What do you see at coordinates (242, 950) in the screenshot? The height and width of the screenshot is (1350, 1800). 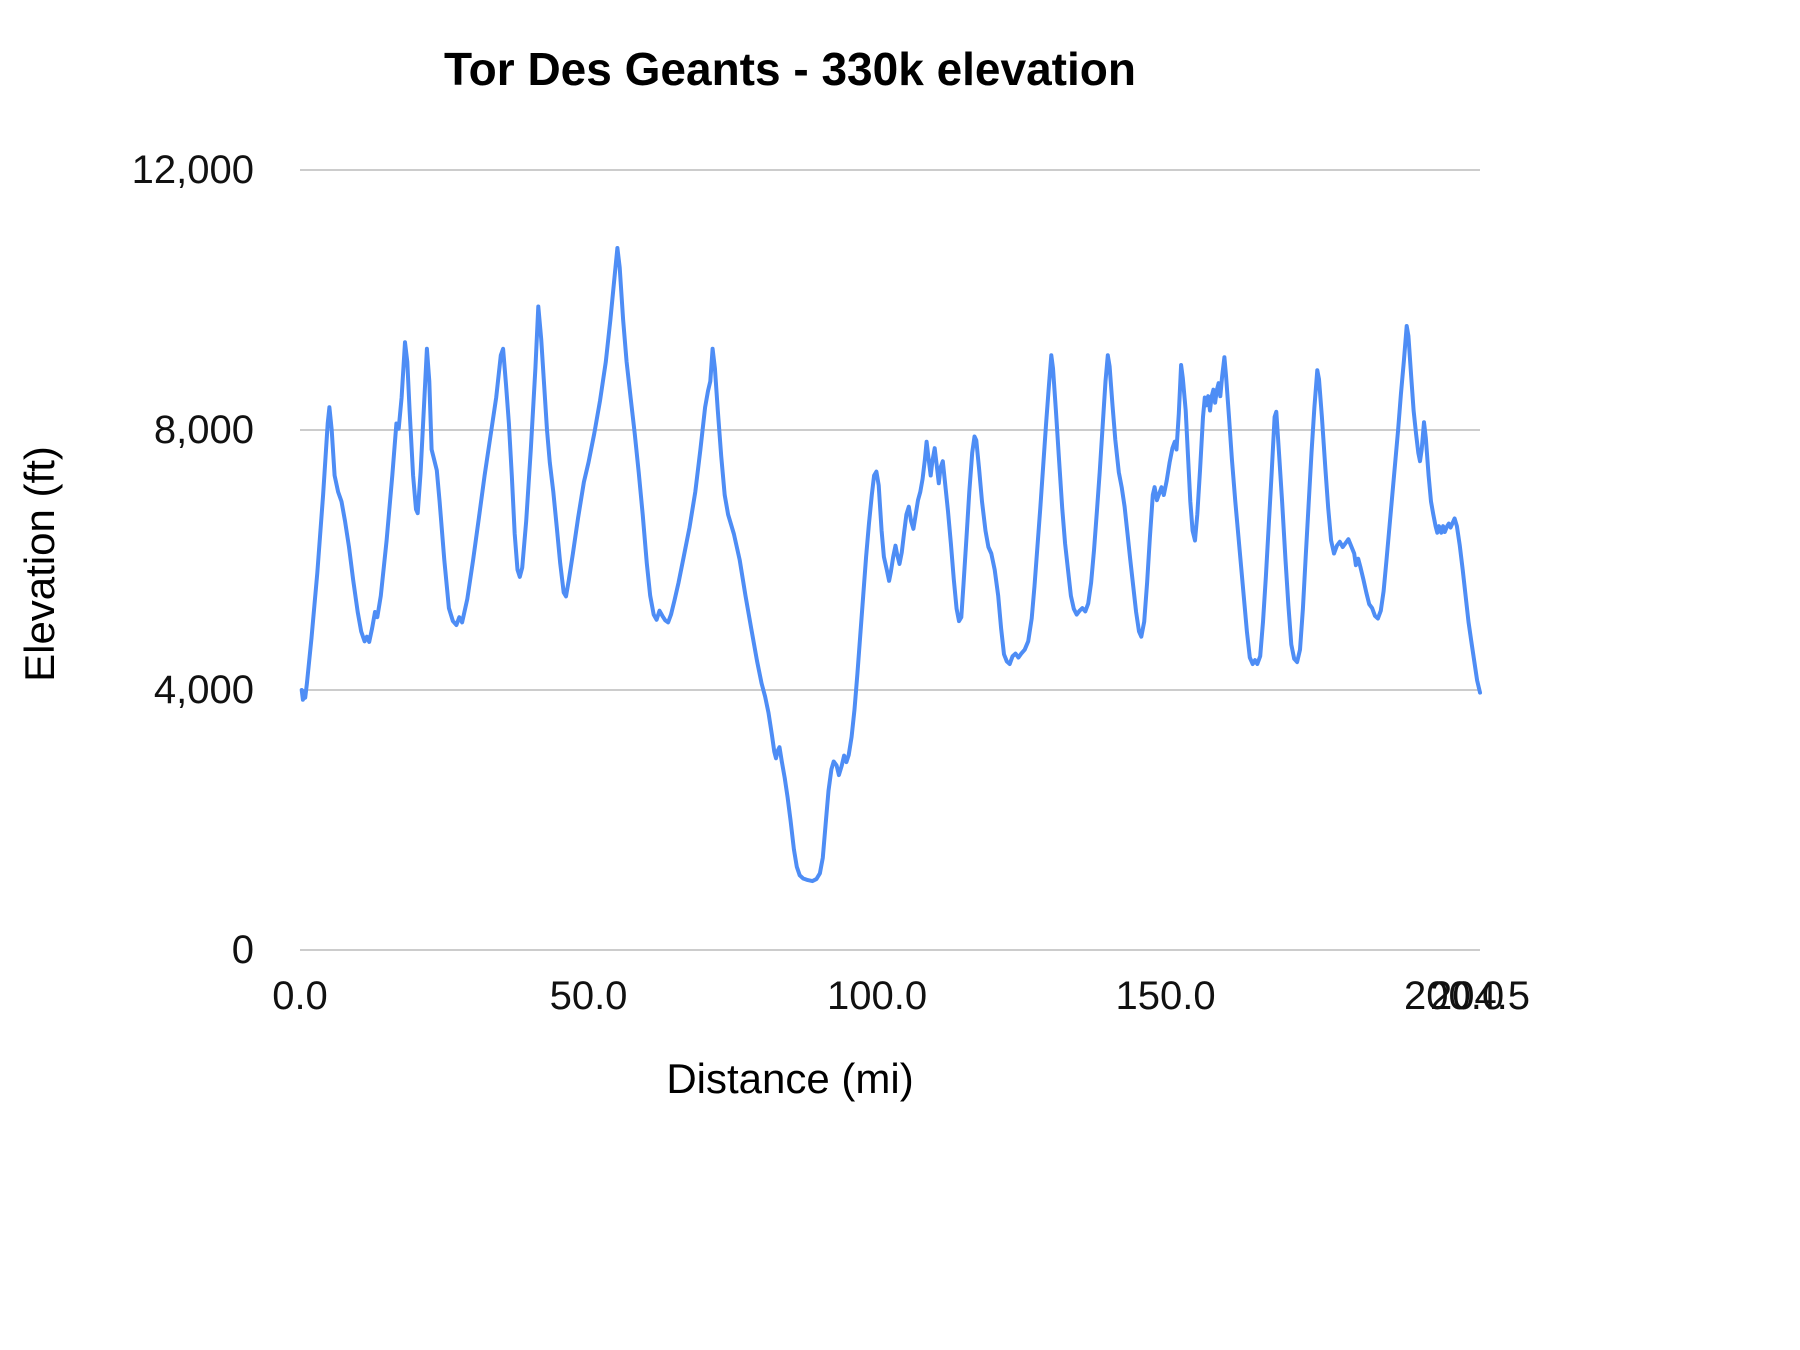 I see `y-tick-label: 0` at bounding box center [242, 950].